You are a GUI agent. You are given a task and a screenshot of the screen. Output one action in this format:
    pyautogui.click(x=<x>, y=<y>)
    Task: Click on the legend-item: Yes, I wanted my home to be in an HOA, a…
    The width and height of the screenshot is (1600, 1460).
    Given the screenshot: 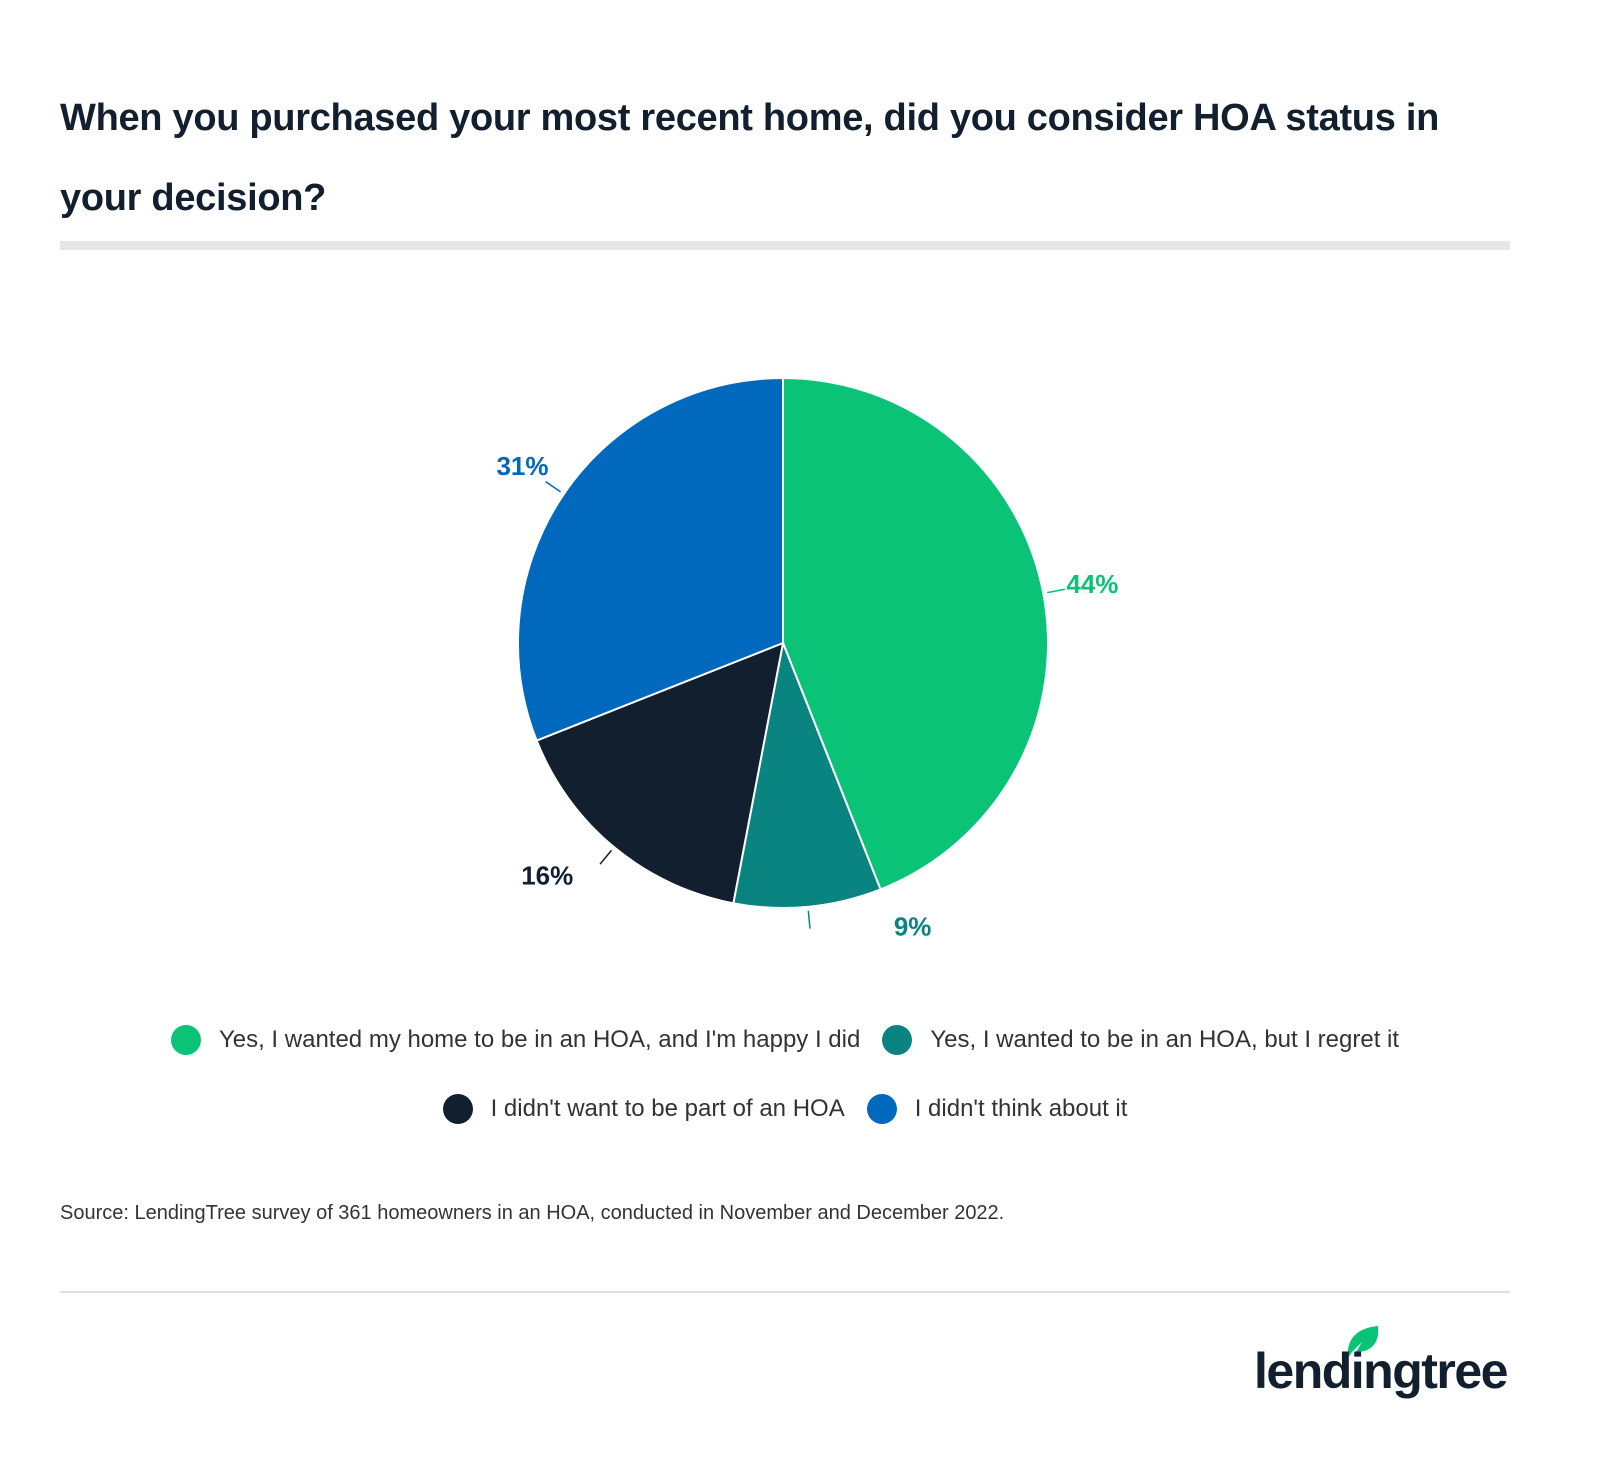 What is the action you would take?
    pyautogui.click(x=515, y=1040)
    